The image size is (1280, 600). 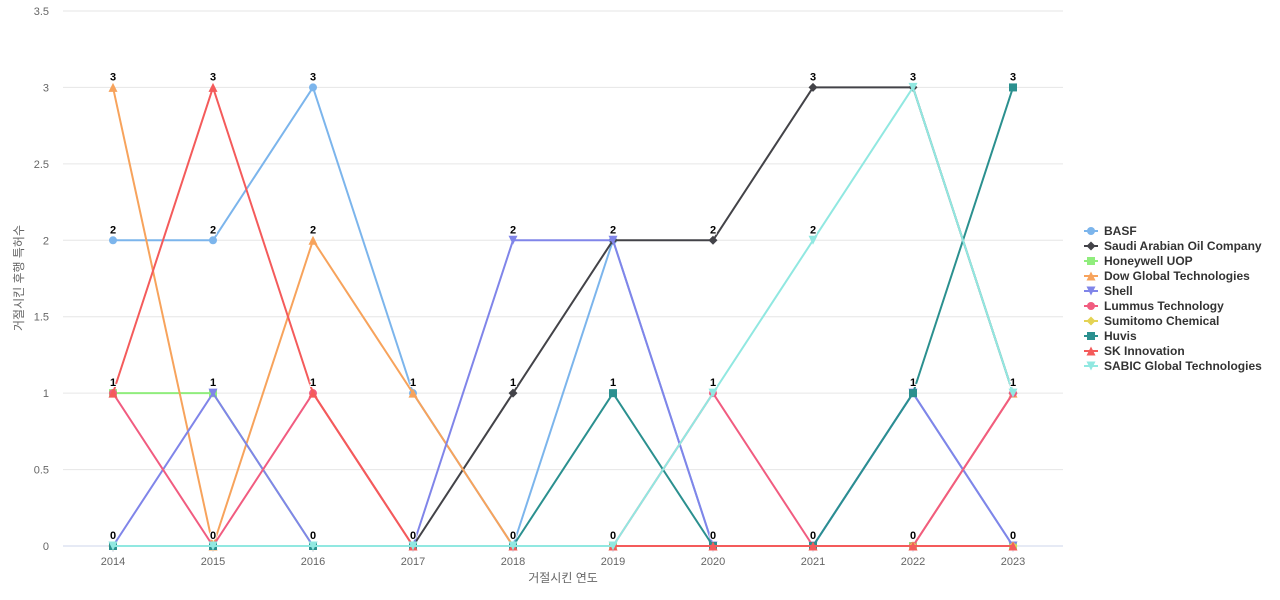 What do you see at coordinates (1161, 321) in the screenshot?
I see `legend-label: Sumitomo Chemical` at bounding box center [1161, 321].